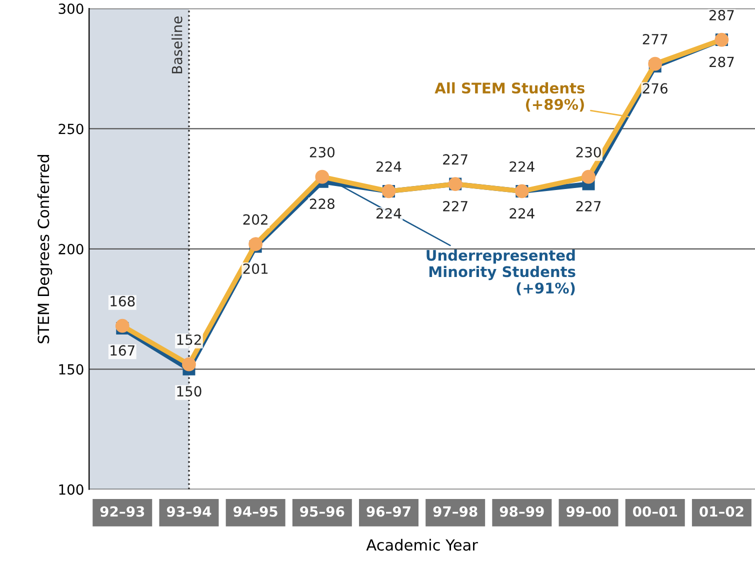  Describe the element at coordinates (189, 339) in the screenshot. I see `data-label: 152` at that location.